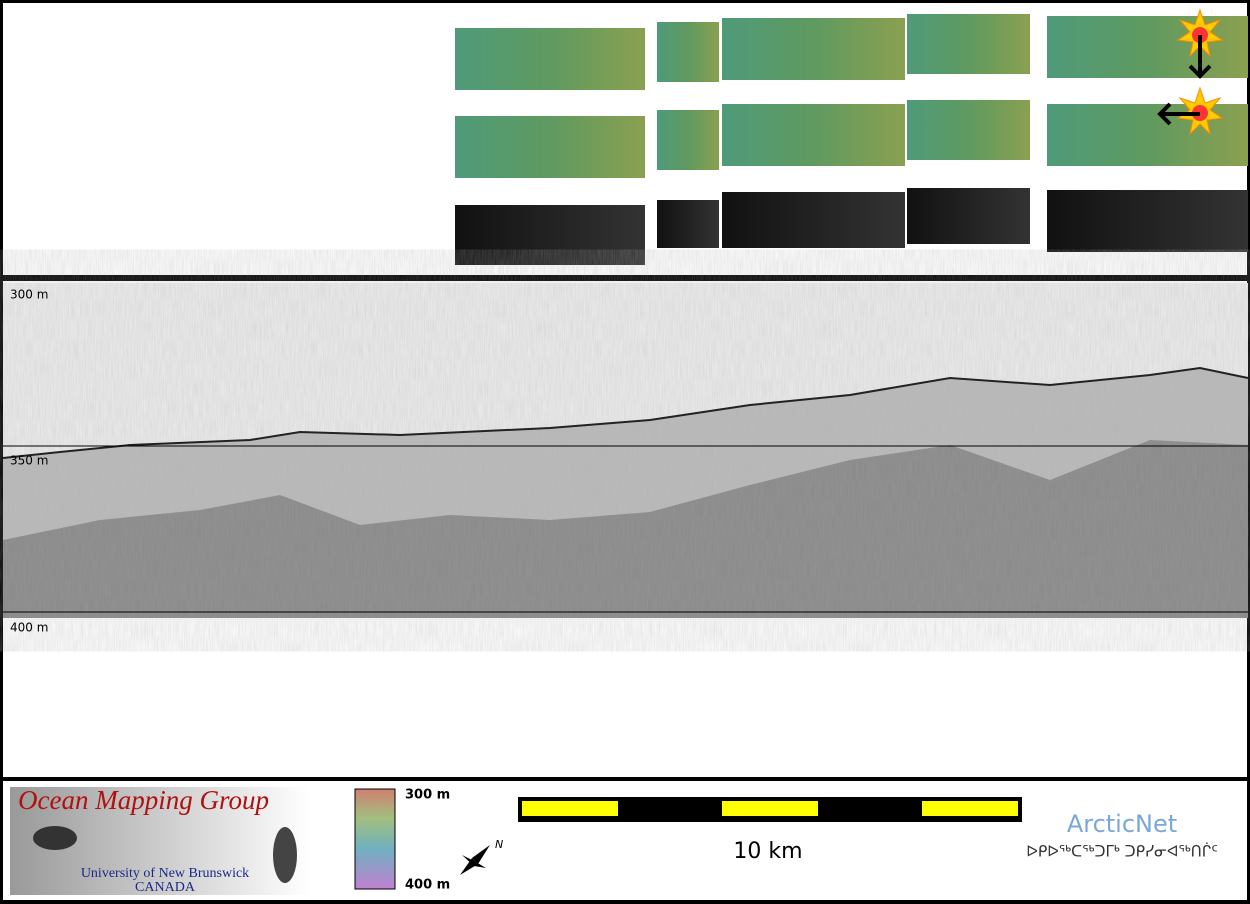 Image resolution: width=1250 pixels, height=904 pixels. Describe the element at coordinates (29, 461) in the screenshot. I see `depth-label: 350 m` at that location.